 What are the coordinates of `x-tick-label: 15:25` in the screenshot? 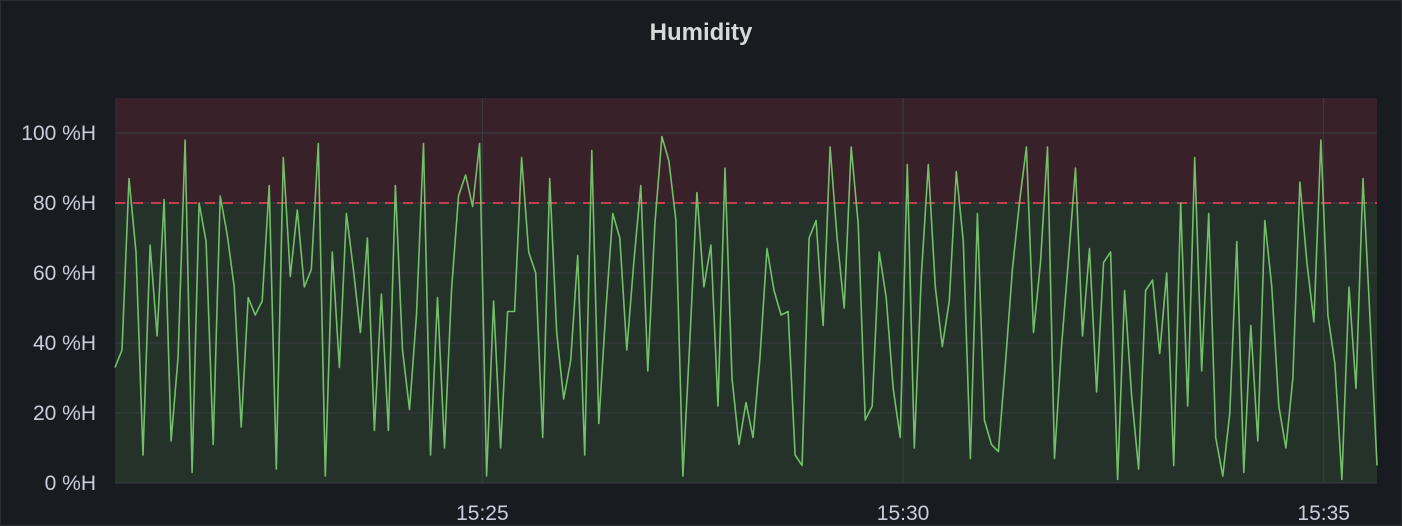 It's located at (482, 513).